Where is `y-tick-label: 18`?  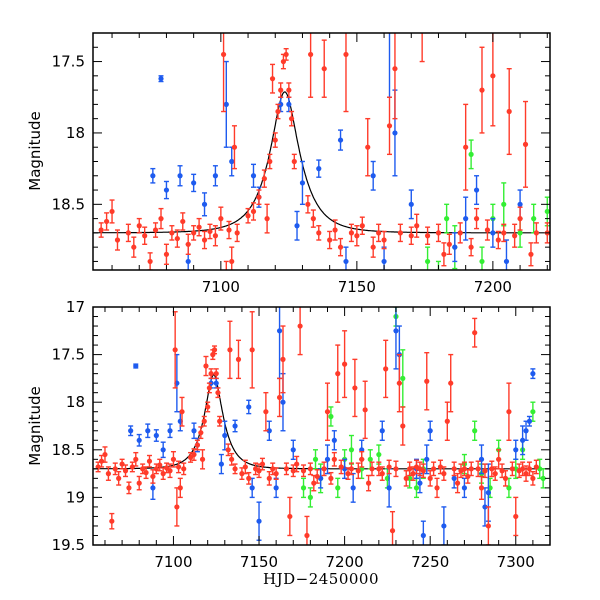 y-tick-label: 18 is located at coordinates (75, 133).